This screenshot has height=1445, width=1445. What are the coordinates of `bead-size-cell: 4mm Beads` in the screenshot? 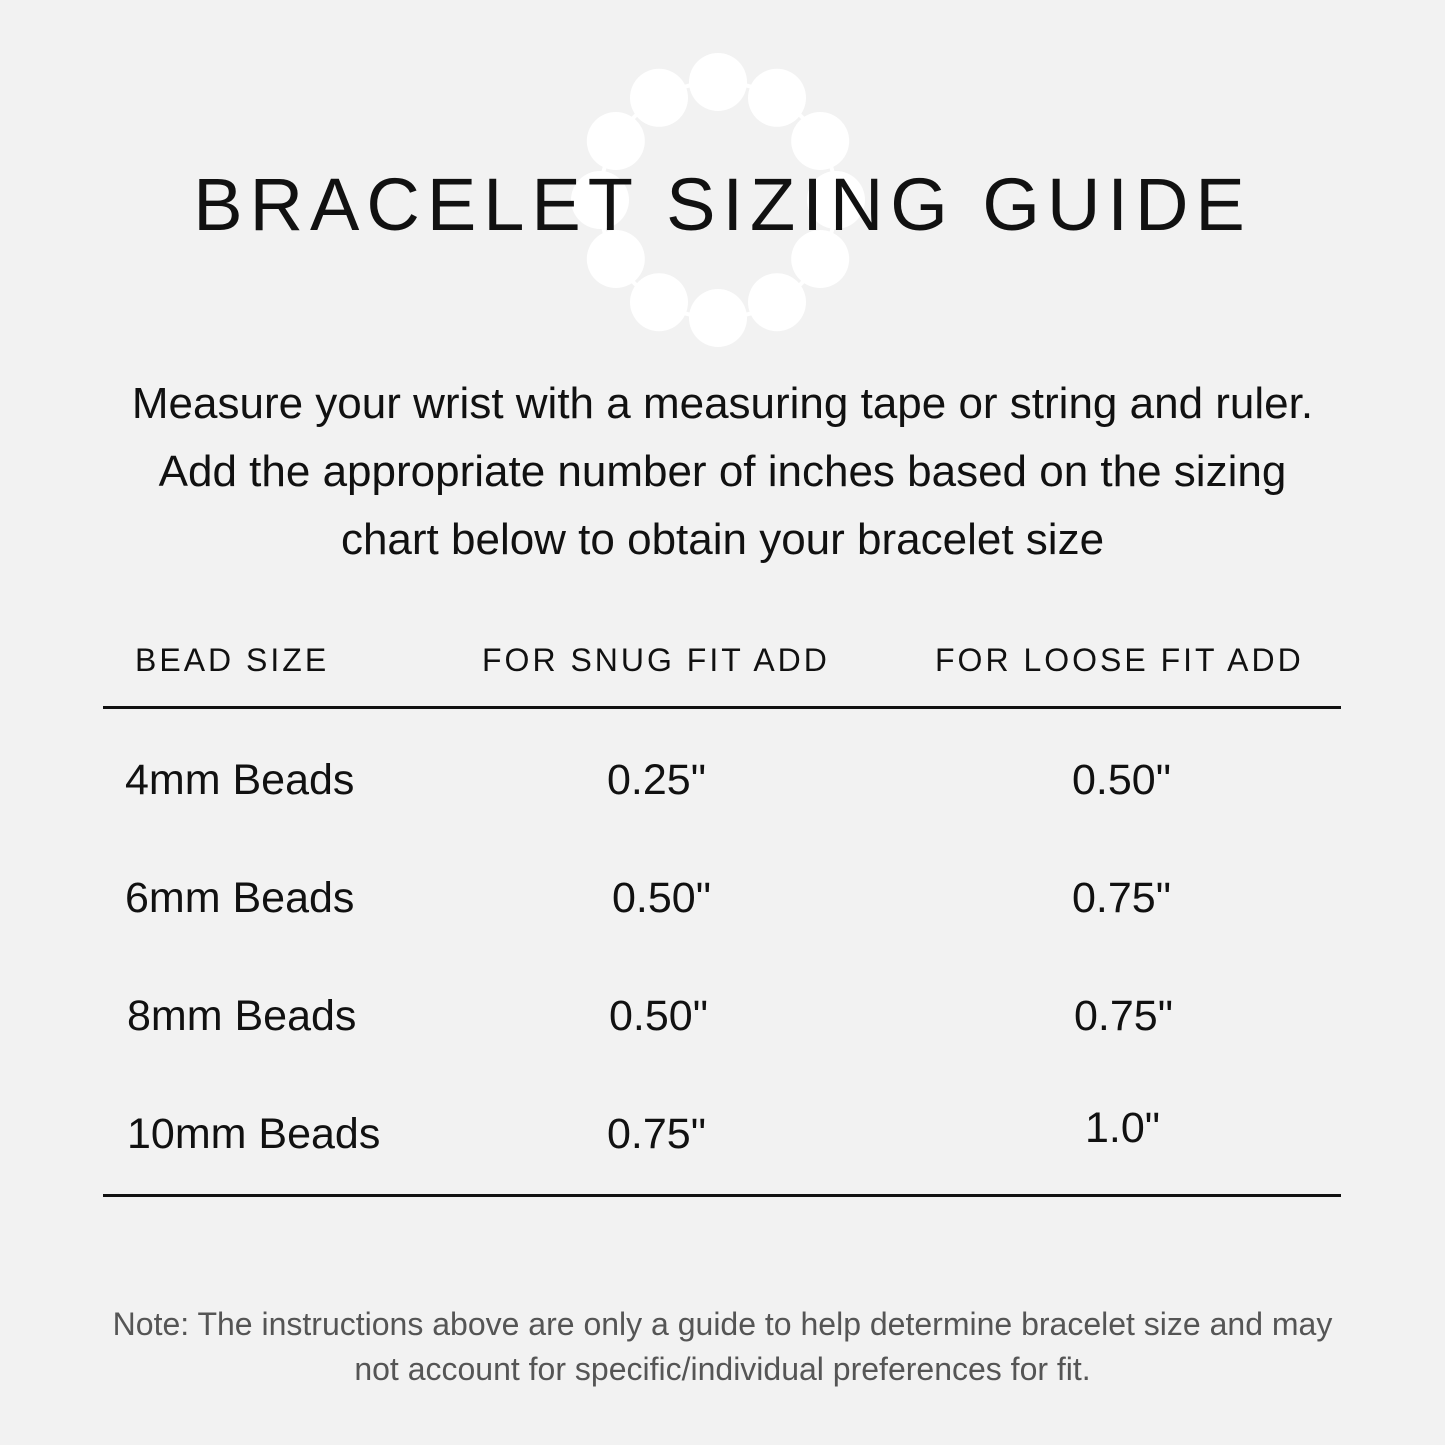 It's located at (240, 780).